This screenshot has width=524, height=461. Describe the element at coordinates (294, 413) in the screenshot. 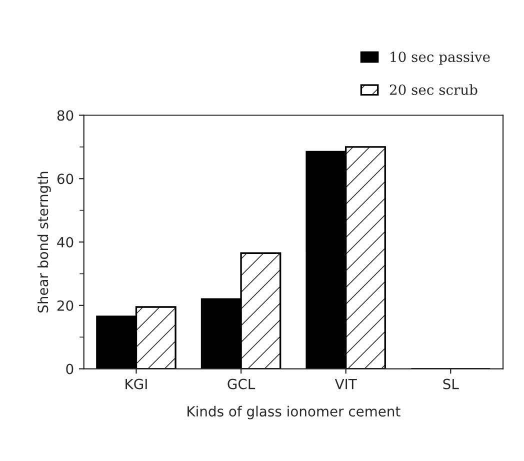

I see `x-axis-title: Kinds of glass ionomer cement` at that location.